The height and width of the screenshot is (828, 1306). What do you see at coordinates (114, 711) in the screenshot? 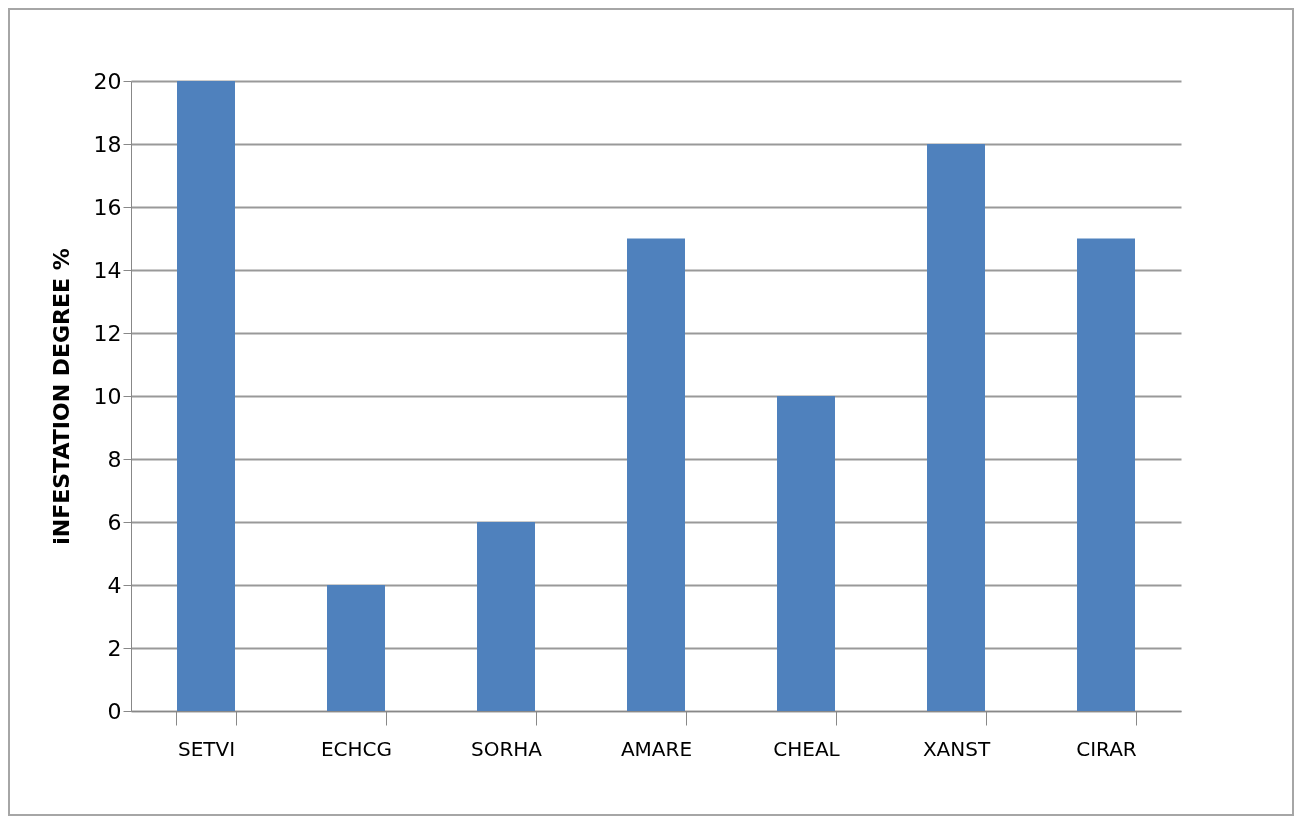
I see `y-tick-label: 0` at bounding box center [114, 711].